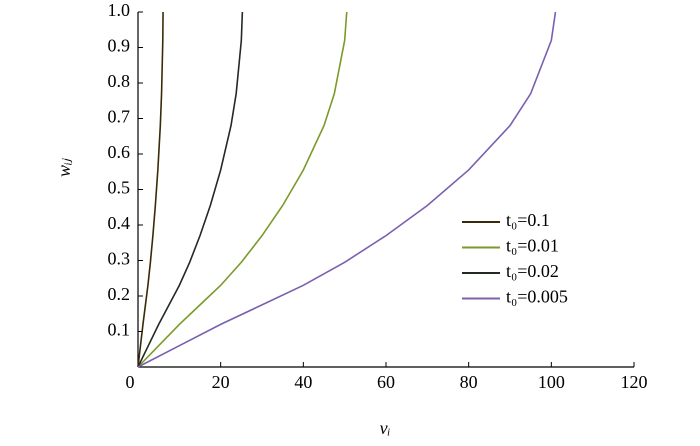  I want to click on y-tick-label: 0.8, so click(119, 81).